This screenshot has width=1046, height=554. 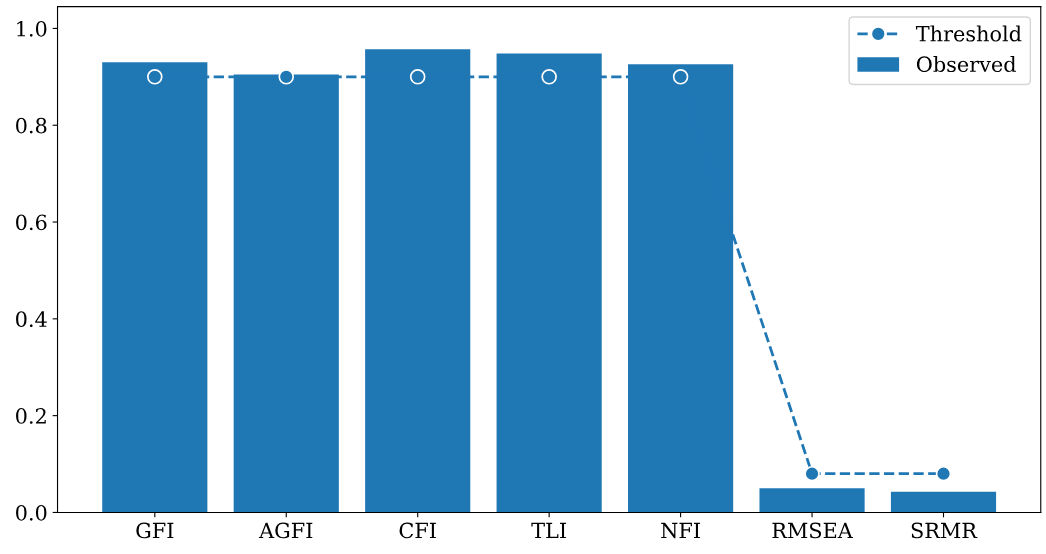 What do you see at coordinates (968, 33) in the screenshot?
I see `legend-label: Threshold` at bounding box center [968, 33].